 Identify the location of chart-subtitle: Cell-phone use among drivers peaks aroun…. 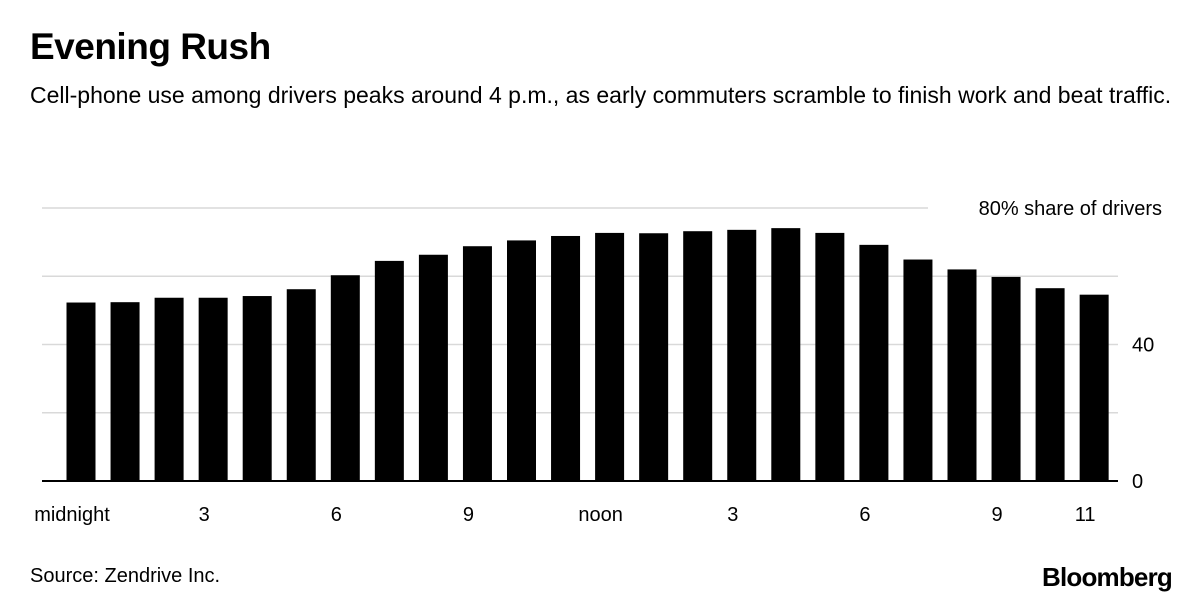
(601, 95).